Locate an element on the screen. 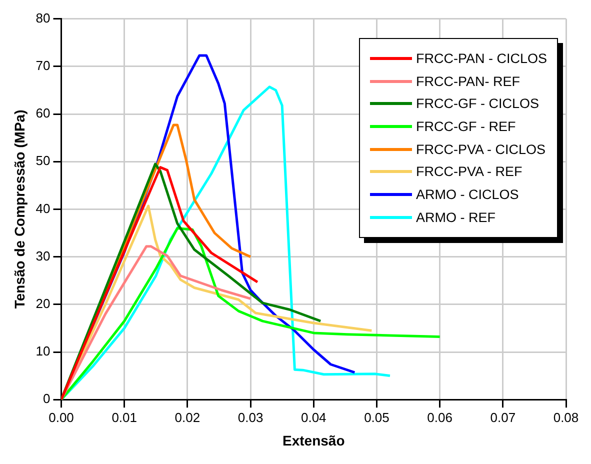 This screenshot has height=464, width=591. y-axis-title: Tensão de Compressão (MPa) is located at coordinates (19, 209).